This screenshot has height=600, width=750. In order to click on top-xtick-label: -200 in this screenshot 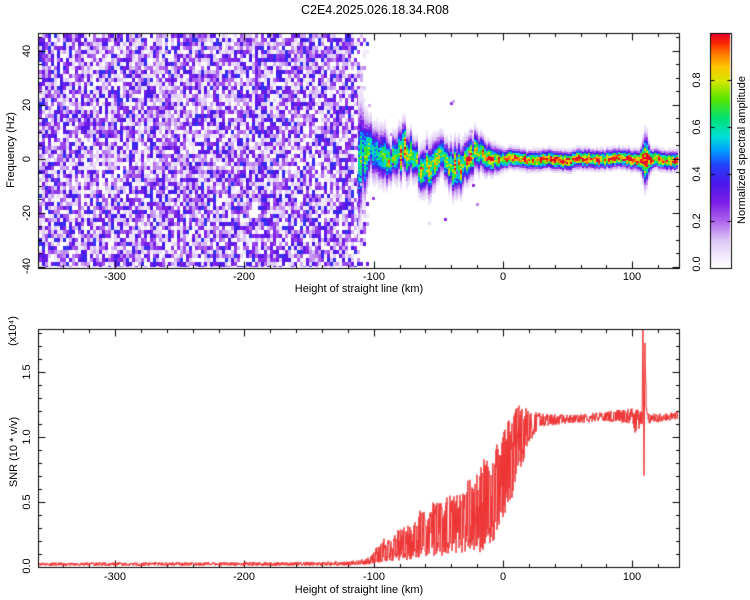, I will do `click(244, 277)`.